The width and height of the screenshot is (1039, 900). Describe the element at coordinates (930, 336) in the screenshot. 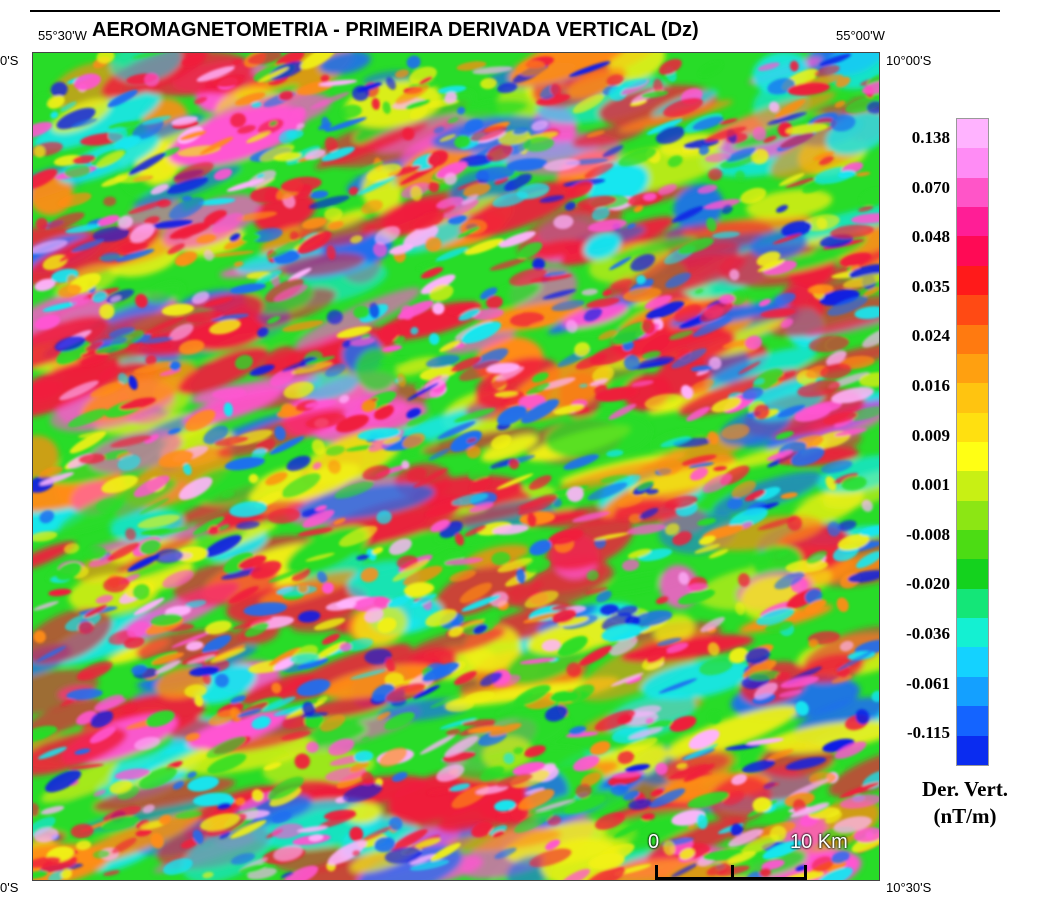

I see `legend-tick-label: 0.024` at that location.